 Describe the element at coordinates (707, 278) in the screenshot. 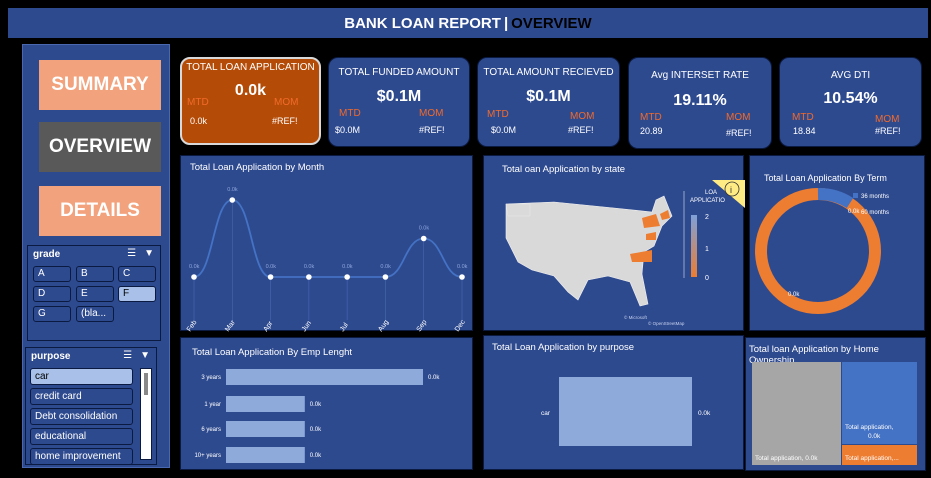

I see `legend-tick: 0` at that location.